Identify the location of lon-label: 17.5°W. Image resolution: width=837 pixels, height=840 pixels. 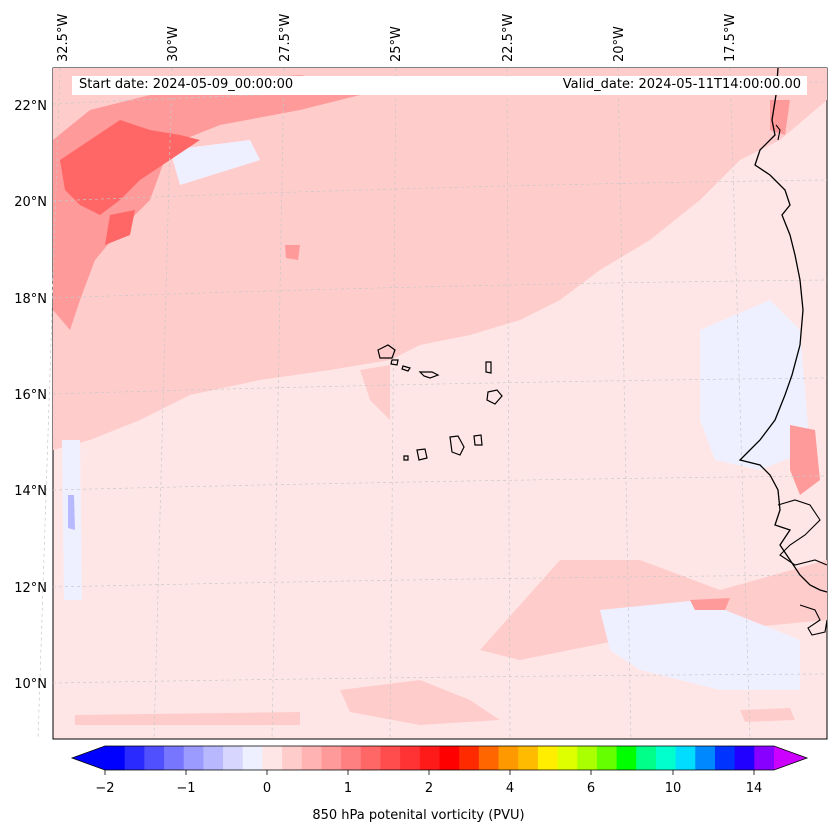
(730, 38).